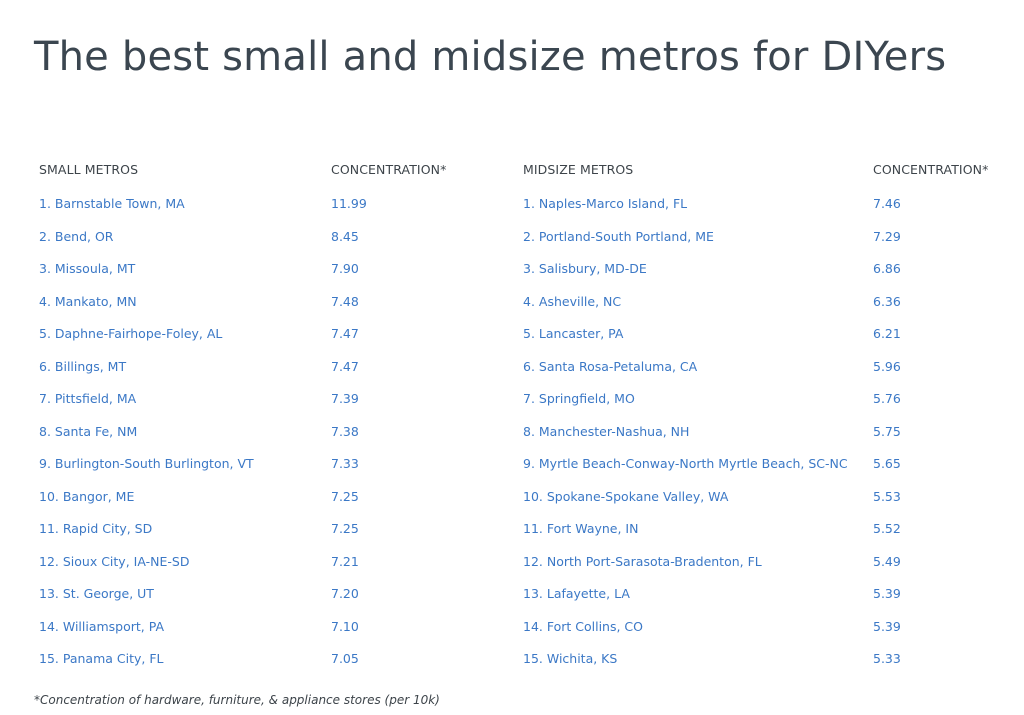 The width and height of the screenshot is (1024, 715). I want to click on midsize-metro-name: 10. Spokane-Spokane Valley, WA, so click(626, 496).